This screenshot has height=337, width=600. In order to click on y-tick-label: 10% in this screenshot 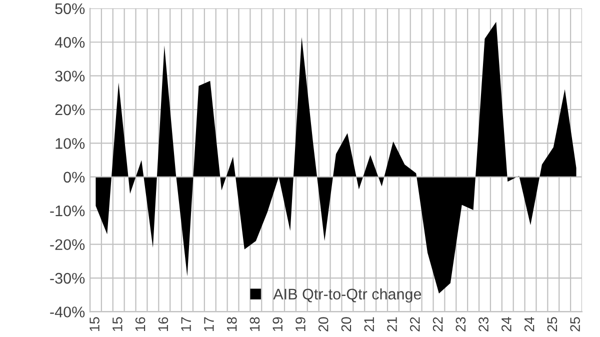, I will do `click(70, 143)`.